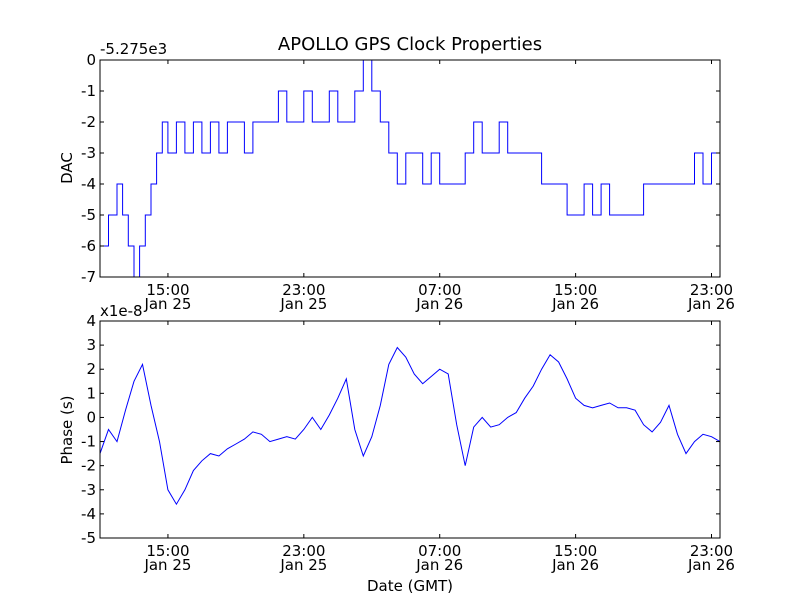  Describe the element at coordinates (121, 311) in the screenshot. I see `phase-offset-label: x1e-8` at that location.